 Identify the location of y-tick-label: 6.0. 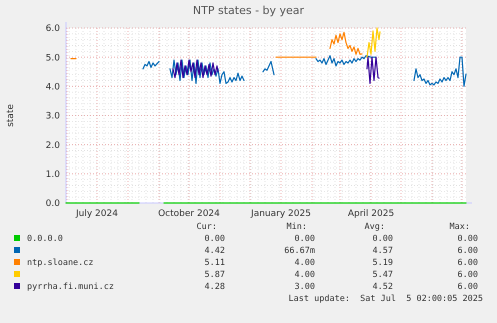
(53, 29).